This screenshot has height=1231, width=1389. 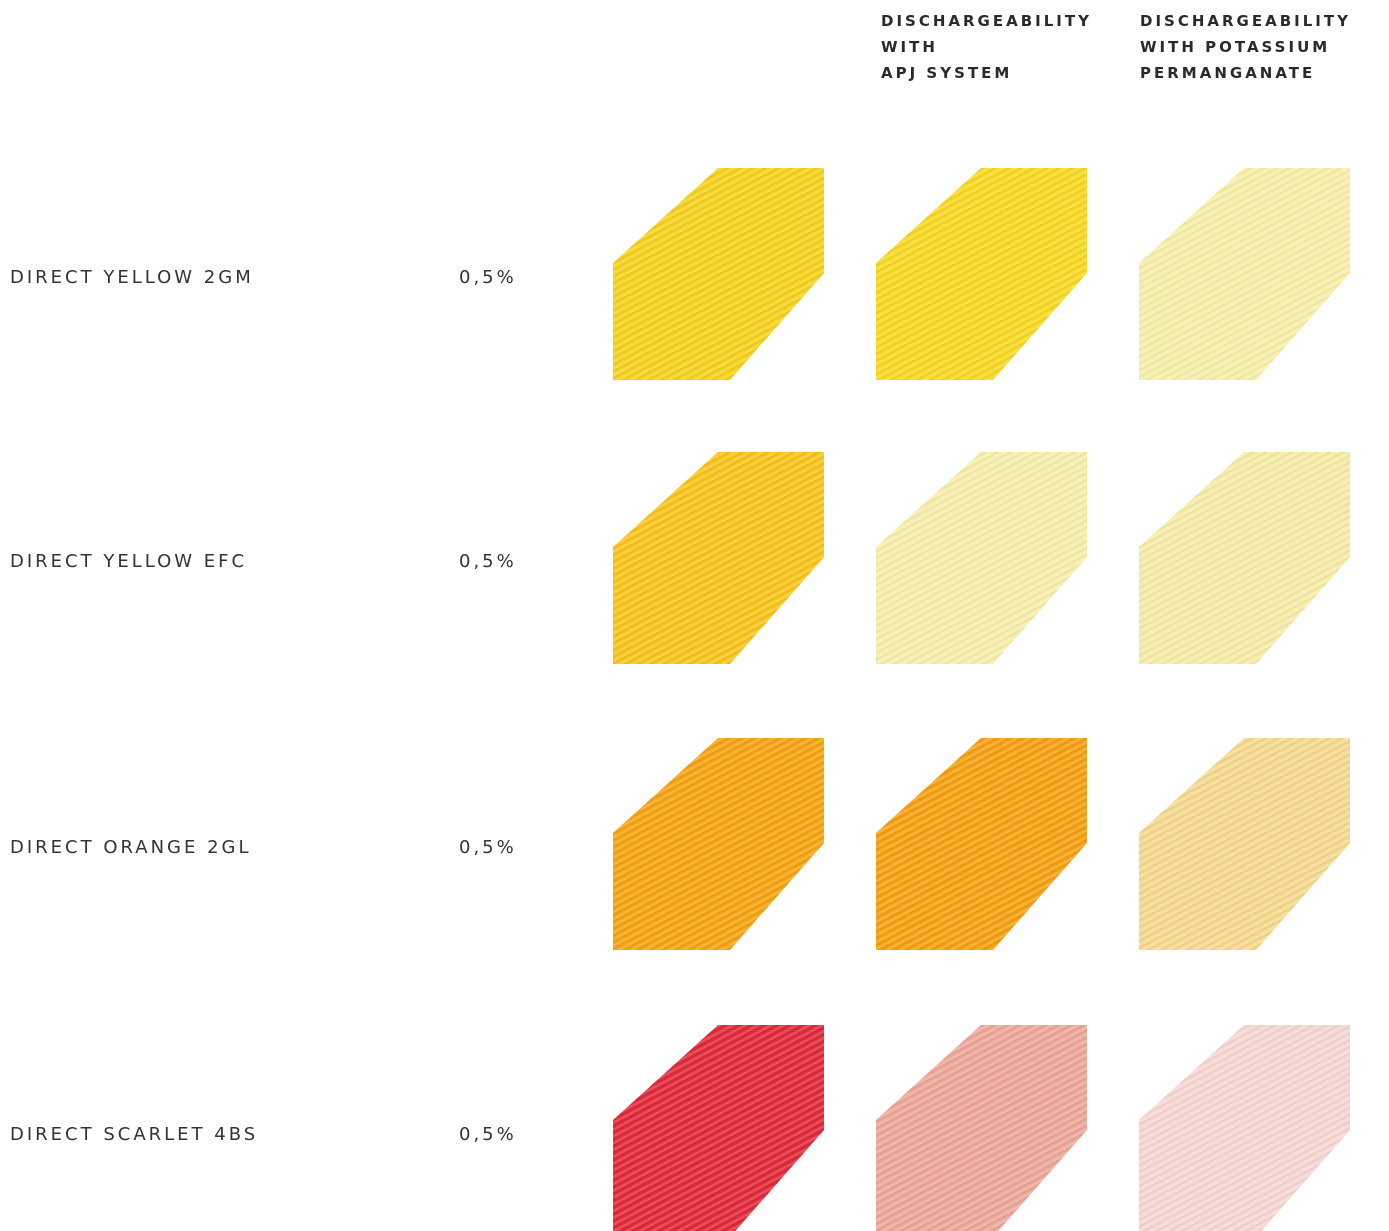 I want to click on dye-name: DIRECT SCARLET 4BS, so click(x=134, y=1134).